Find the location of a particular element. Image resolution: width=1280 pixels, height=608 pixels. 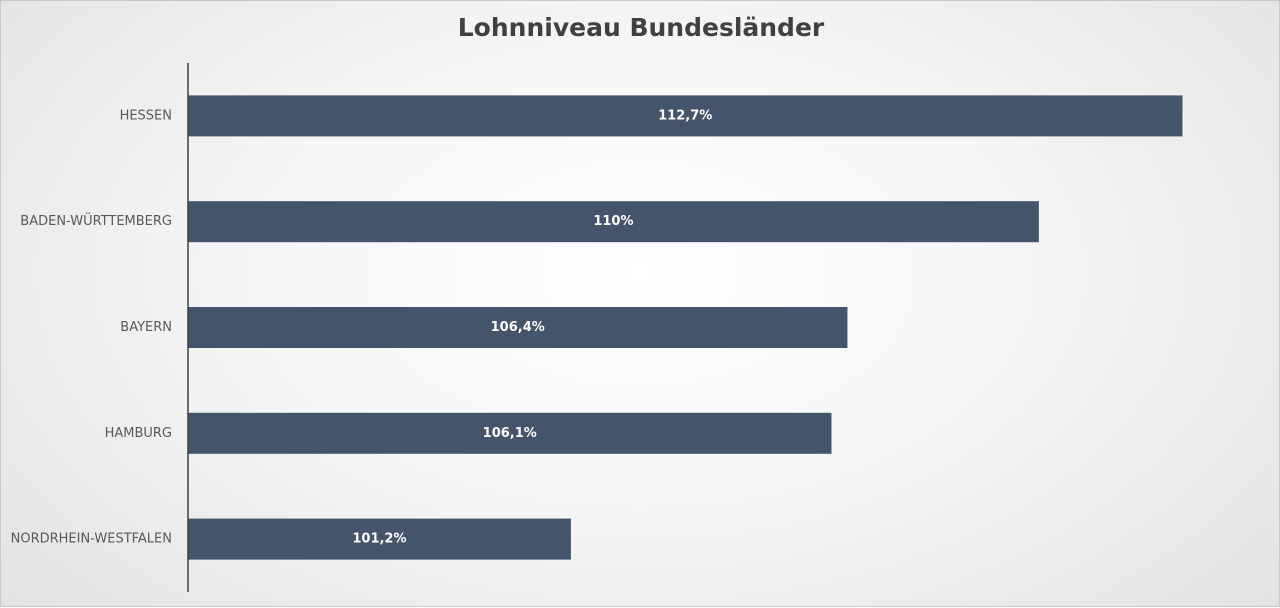

data-label-4: 101,2% is located at coordinates (379, 539).